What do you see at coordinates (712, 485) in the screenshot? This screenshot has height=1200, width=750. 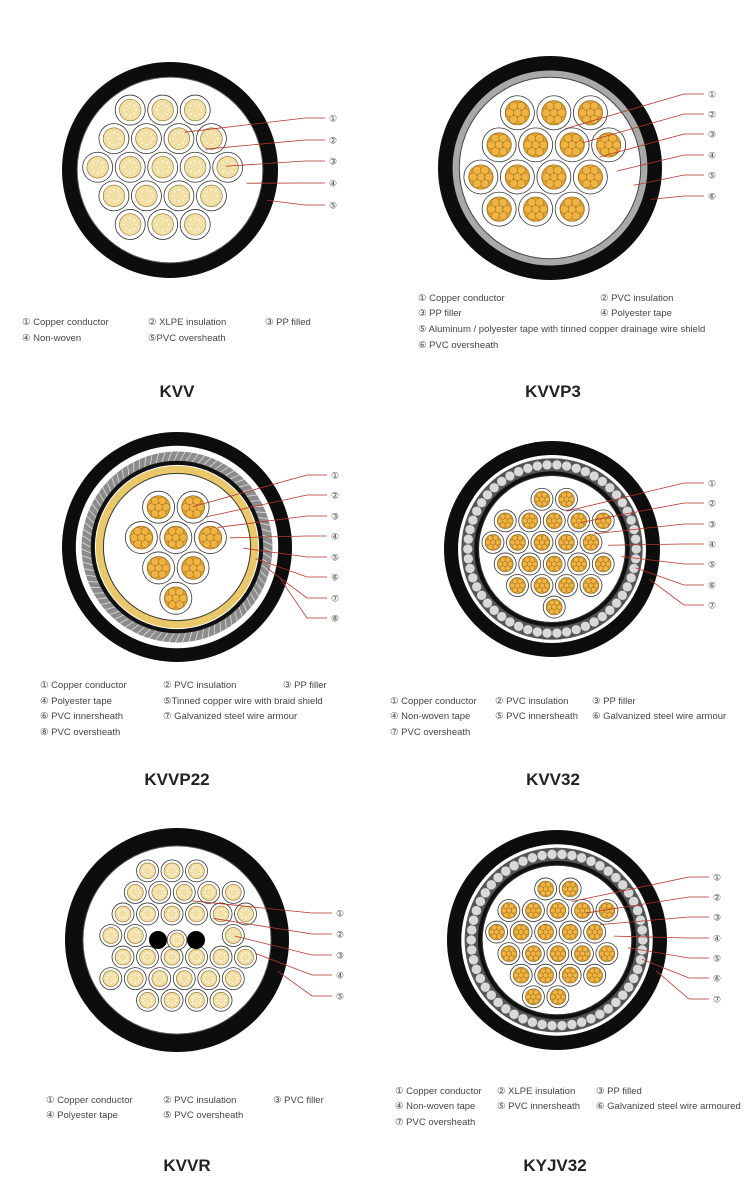 I see `callout-number: ①` at bounding box center [712, 485].